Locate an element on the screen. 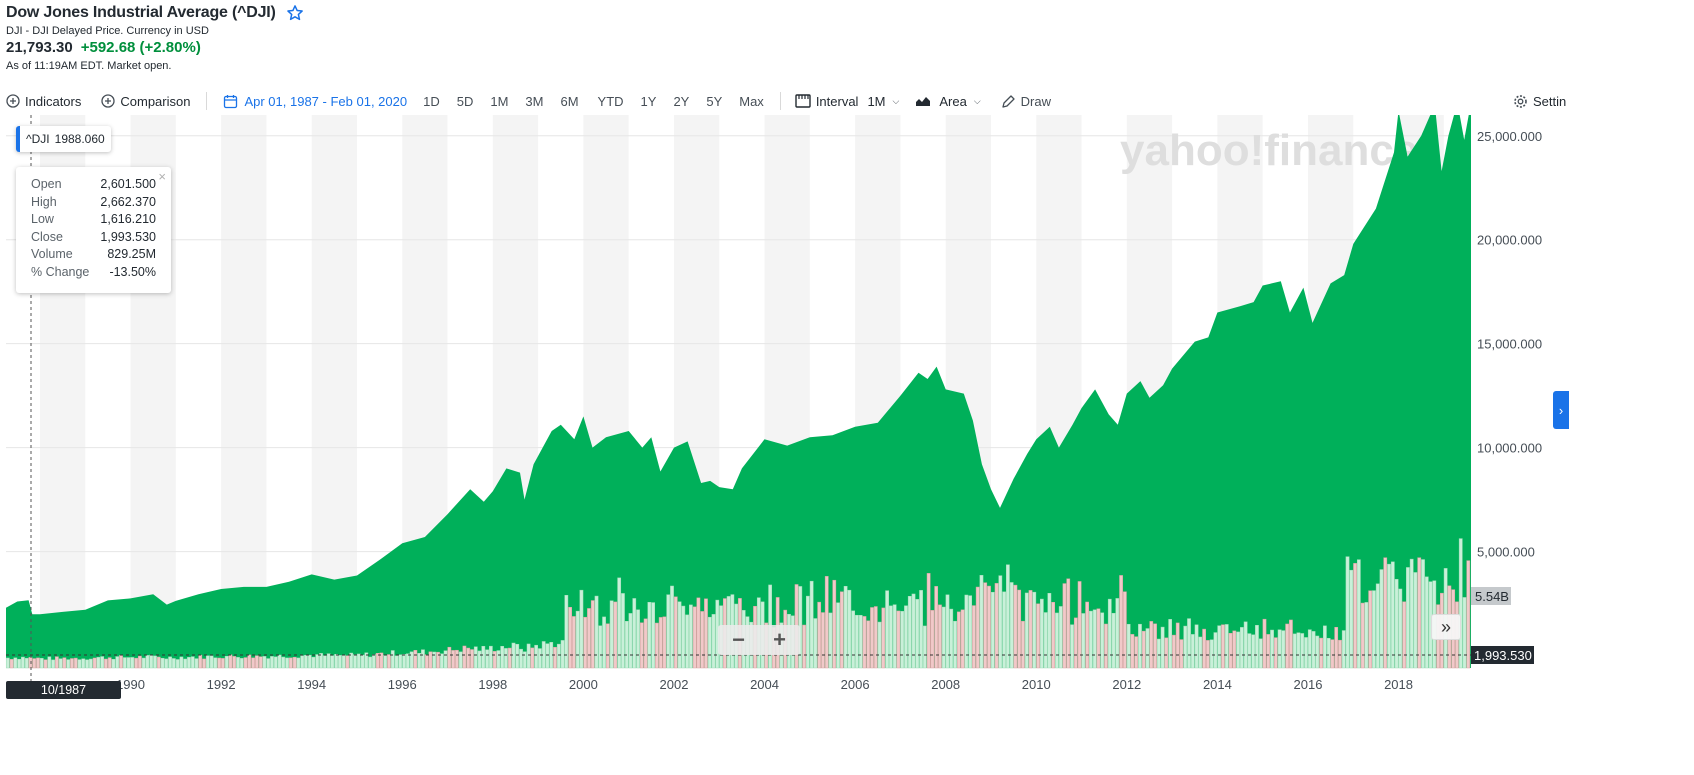  tooltip-row-value: 2,601.500 is located at coordinates (128, 184).